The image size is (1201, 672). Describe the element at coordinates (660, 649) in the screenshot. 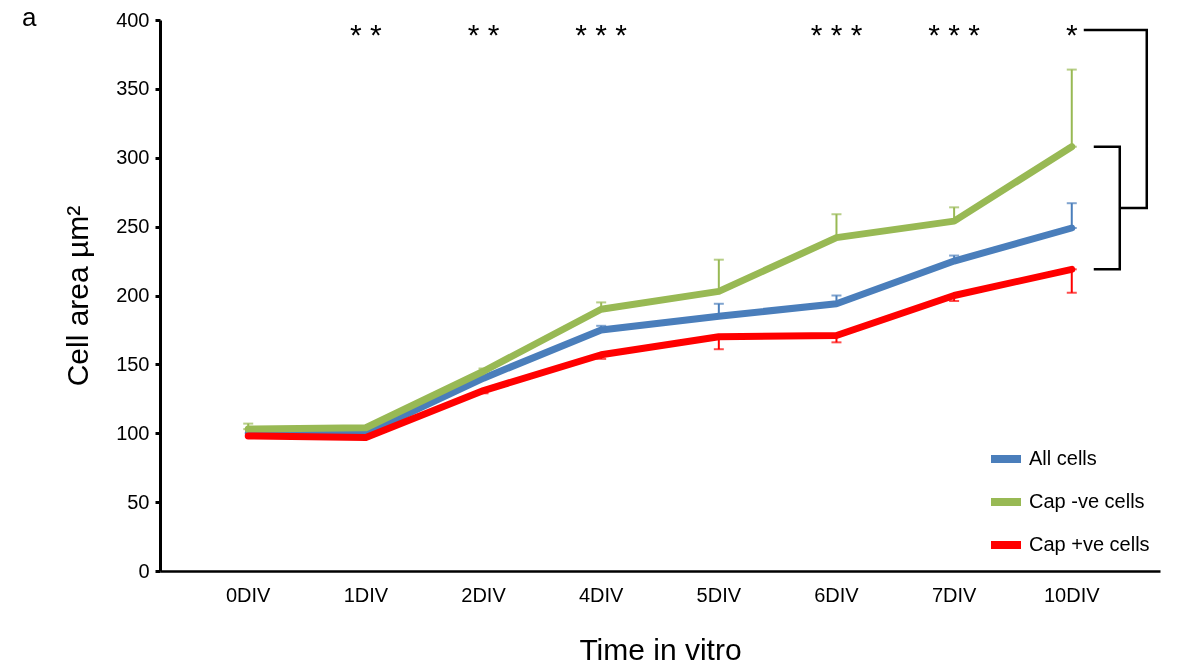

I see `x-axis-title: Time in vitro` at that location.